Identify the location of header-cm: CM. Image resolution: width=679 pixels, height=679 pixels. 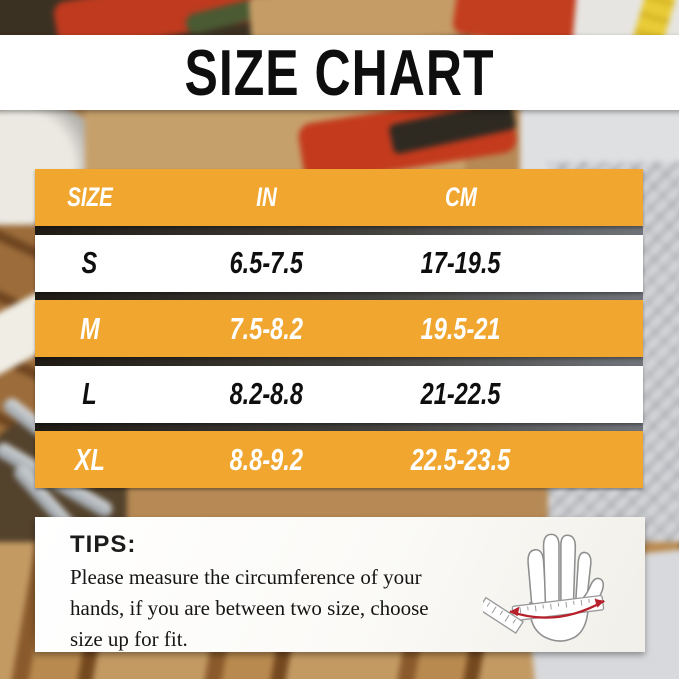
(460, 197).